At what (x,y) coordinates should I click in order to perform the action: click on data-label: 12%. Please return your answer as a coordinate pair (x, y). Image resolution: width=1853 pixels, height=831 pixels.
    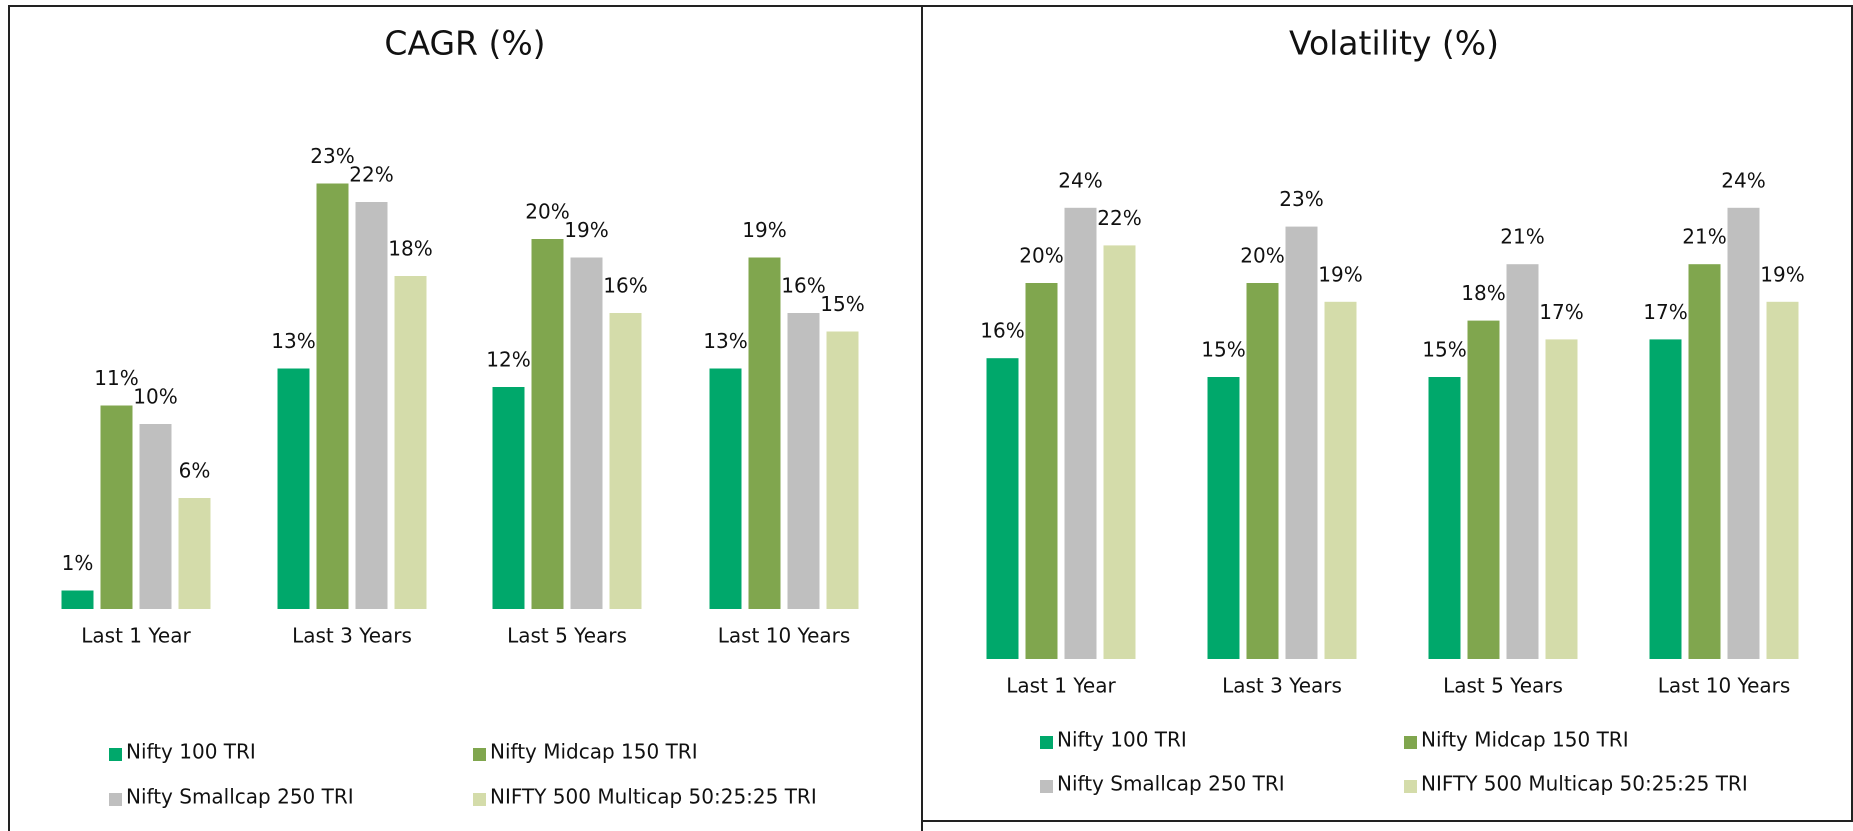
    Looking at the image, I should click on (508, 360).